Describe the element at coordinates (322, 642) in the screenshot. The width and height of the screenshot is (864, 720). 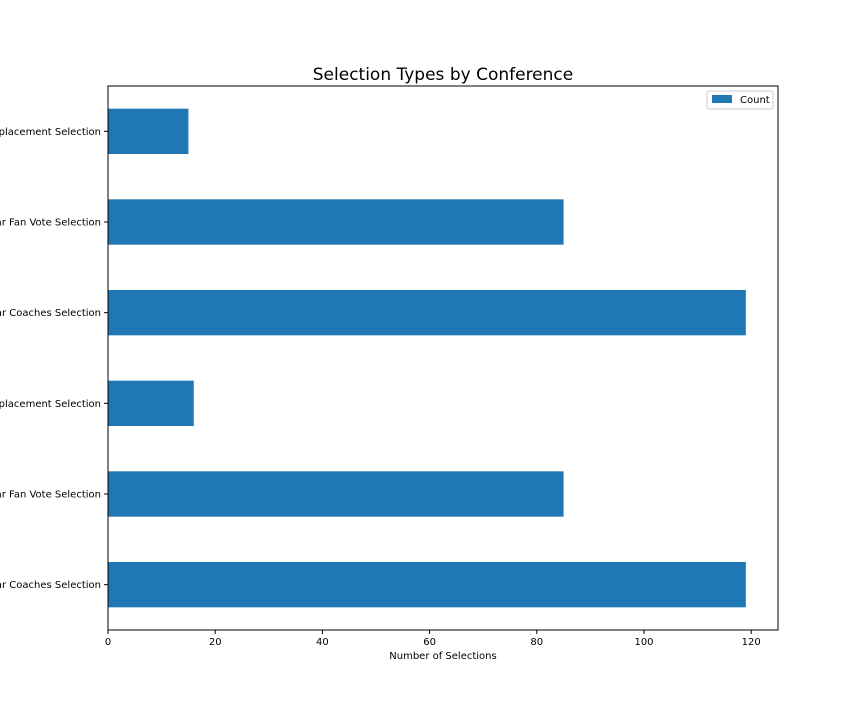
I see `x-tick-label: 40` at that location.